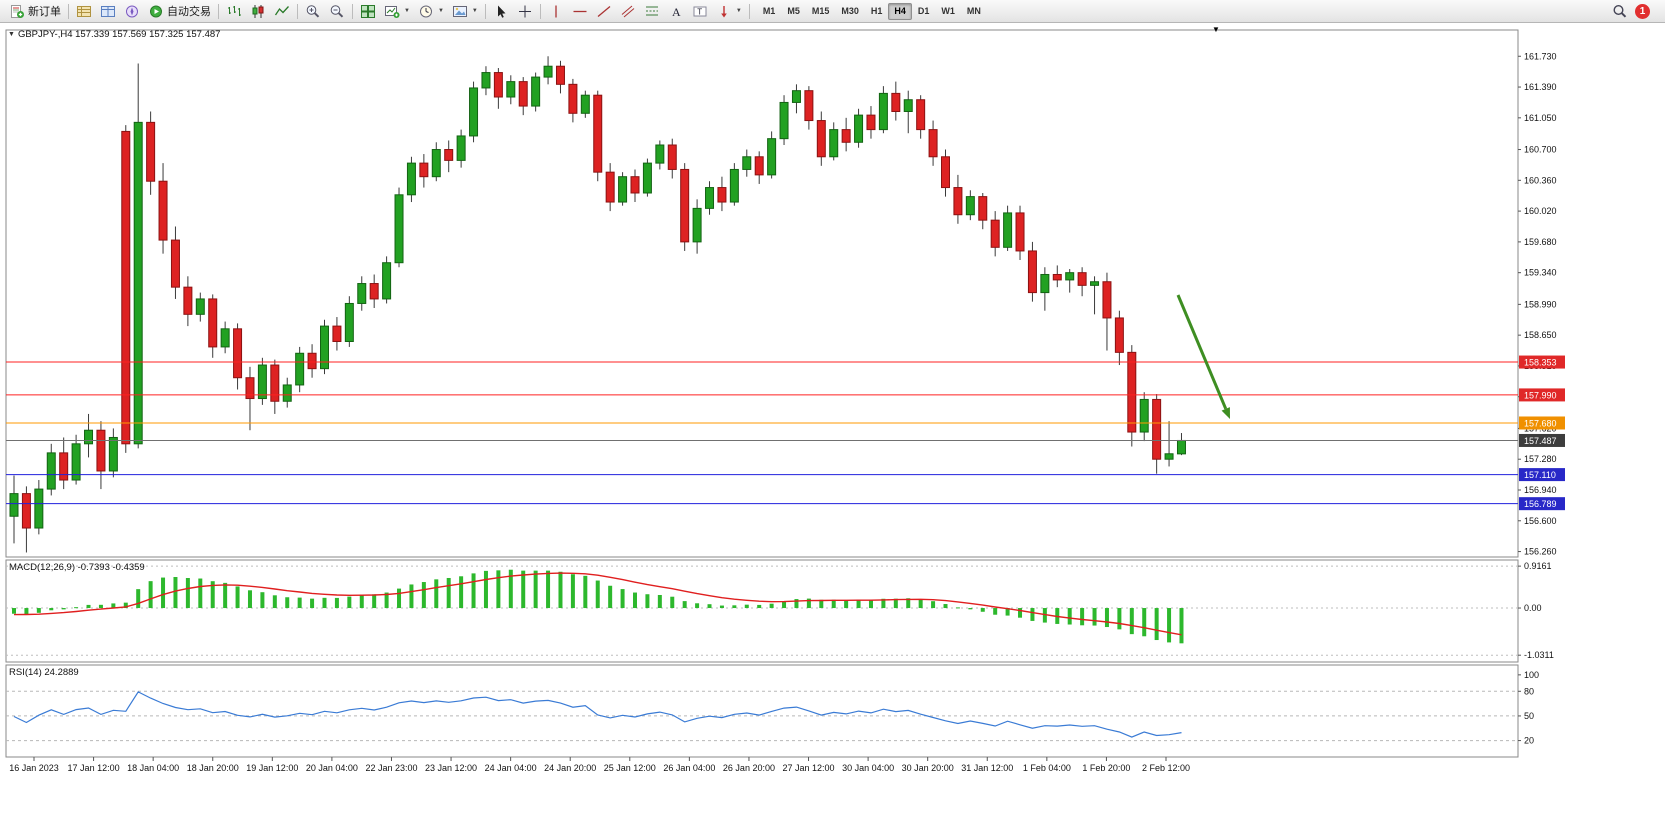 The height and width of the screenshot is (834, 1665). Describe the element at coordinates (1540, 56) in the screenshot. I see `svg-text: 161.730` at that location.